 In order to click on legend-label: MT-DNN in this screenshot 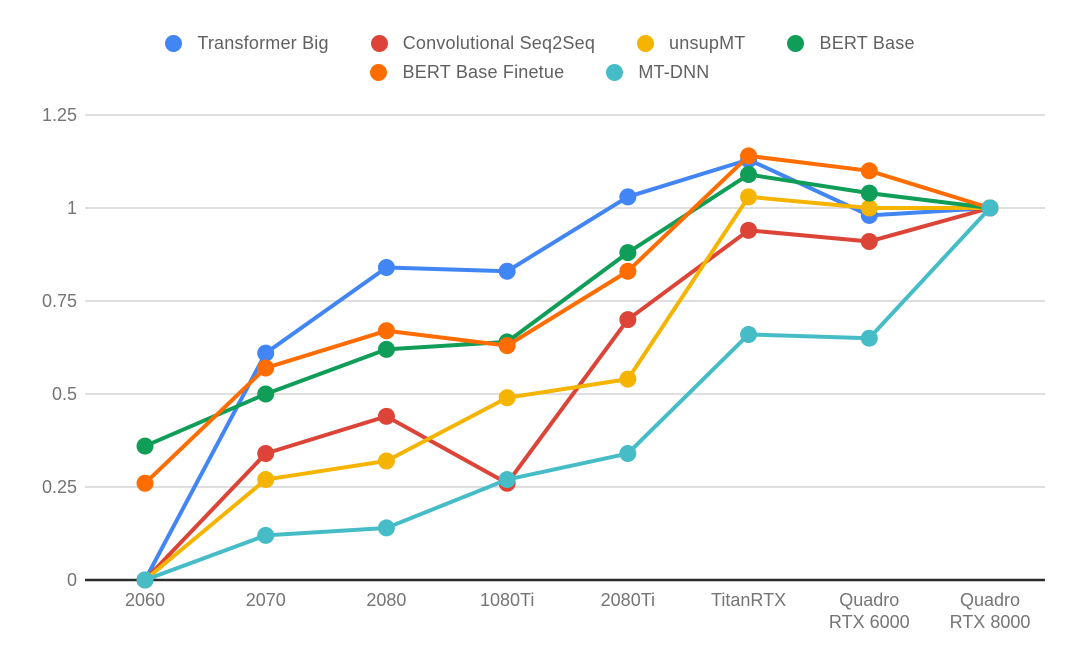, I will do `click(674, 71)`.